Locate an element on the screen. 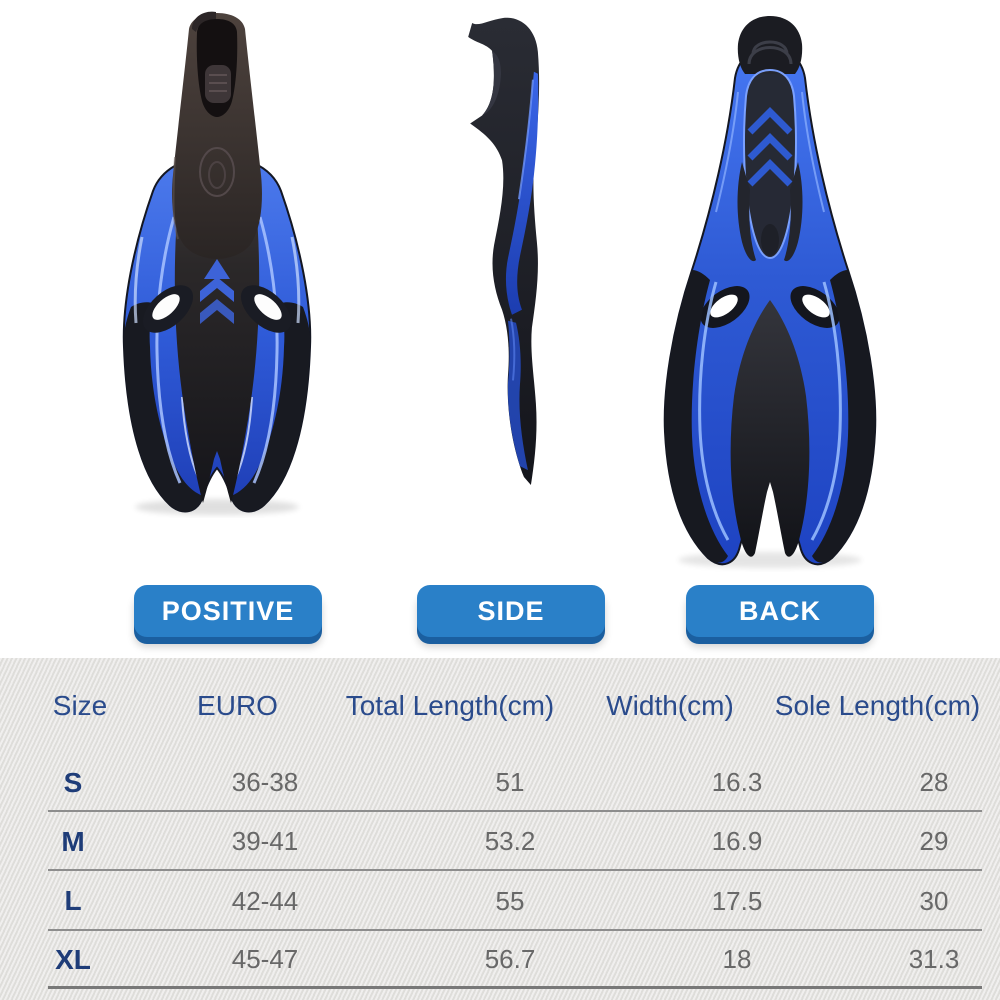 The height and width of the screenshot is (1000, 1000). cell-width: 16.9 is located at coordinates (737, 841).